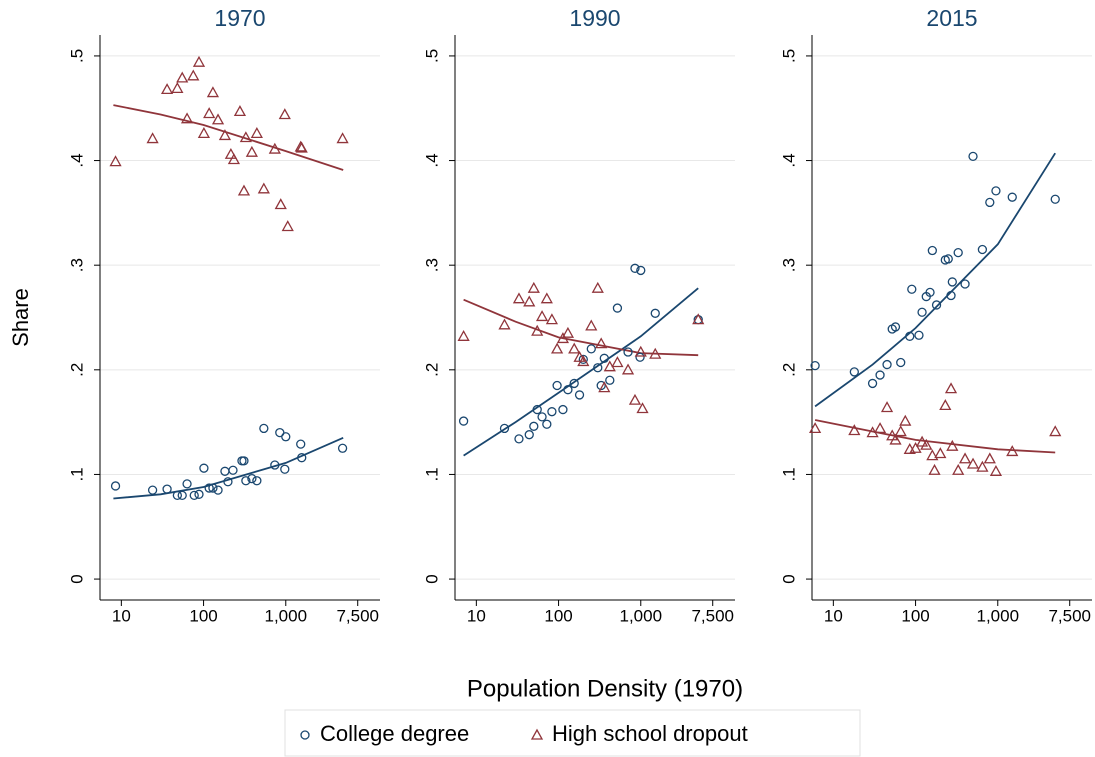 This screenshot has height=757, width=1095. Describe the element at coordinates (76, 160) in the screenshot. I see `y-tick-label: .4` at that location.